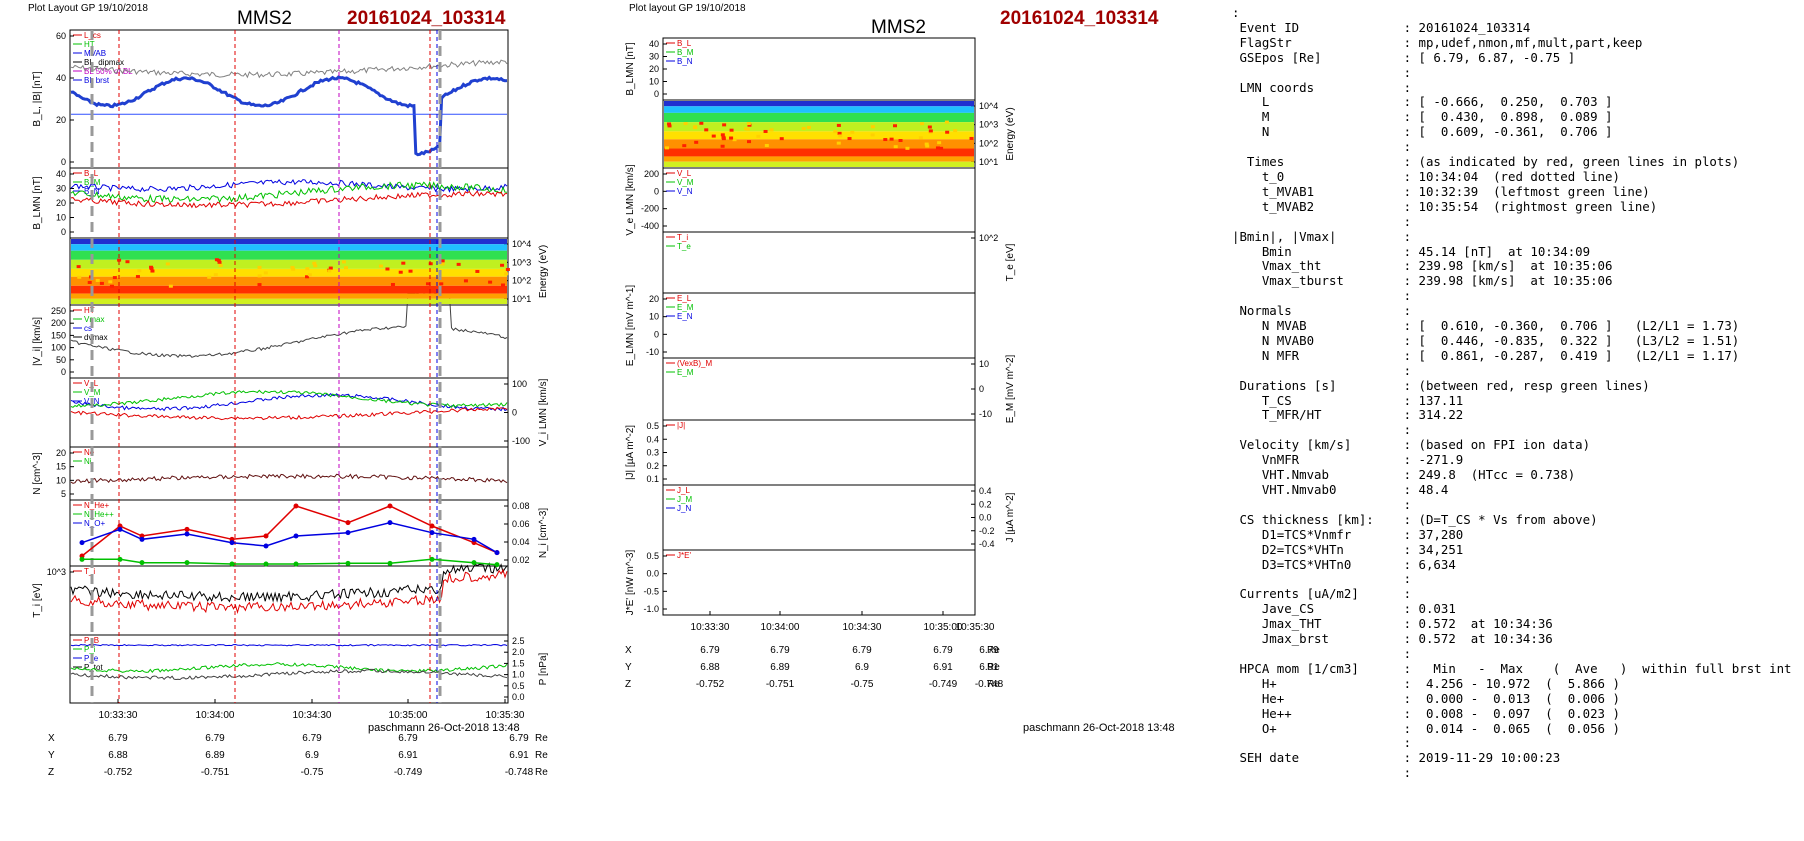  I want to click on left-legend-label: MVAB, so click(95, 53).